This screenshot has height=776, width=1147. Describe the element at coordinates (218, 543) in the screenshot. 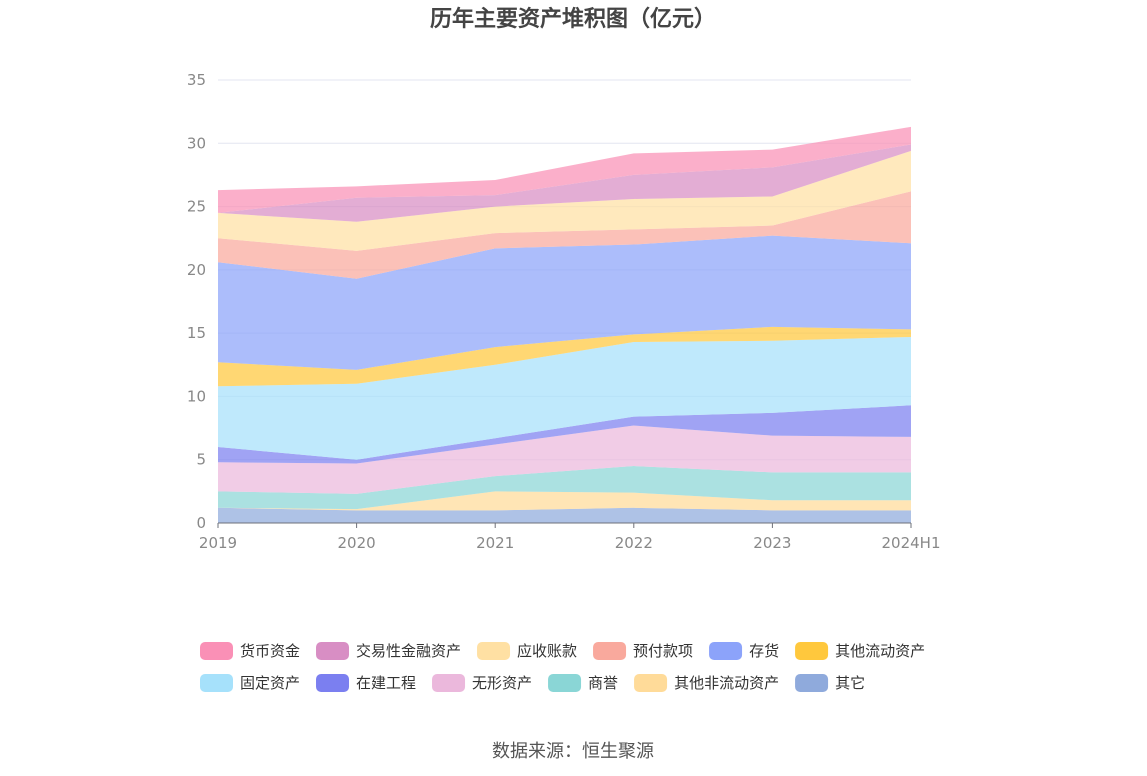

I see `x-tick-label: 2019` at that location.